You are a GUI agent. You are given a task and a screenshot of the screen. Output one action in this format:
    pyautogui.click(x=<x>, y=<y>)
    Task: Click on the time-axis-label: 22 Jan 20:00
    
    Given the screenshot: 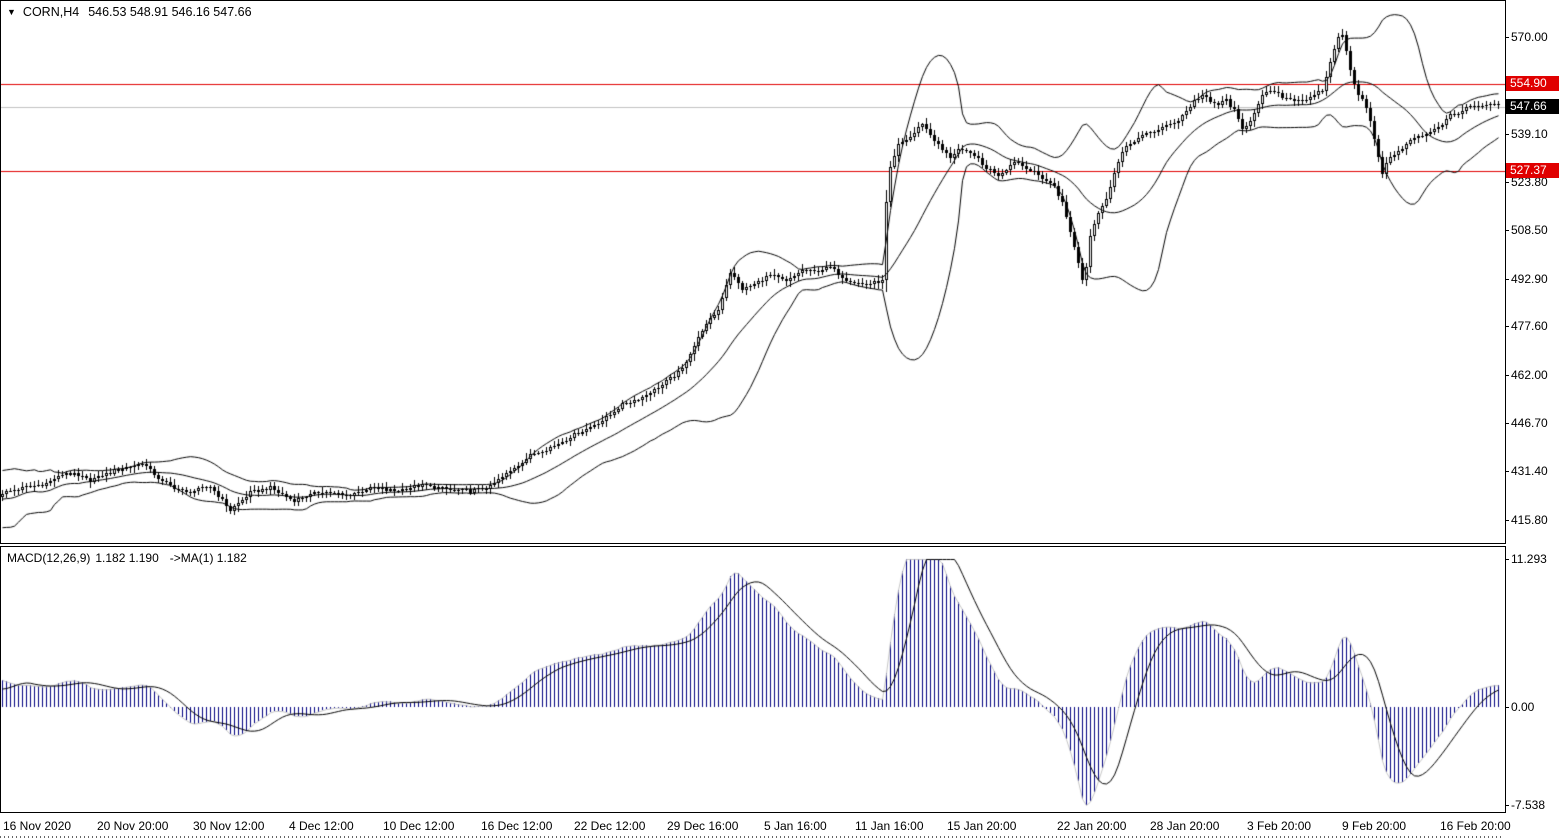 What is the action you would take?
    pyautogui.click(x=1092, y=826)
    